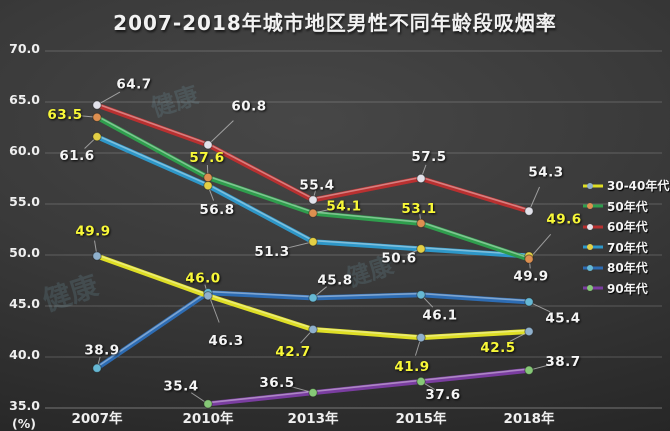 This screenshot has width=670, height=431. What do you see at coordinates (398, 258) in the screenshot?
I see `data-label: 50.6` at bounding box center [398, 258].